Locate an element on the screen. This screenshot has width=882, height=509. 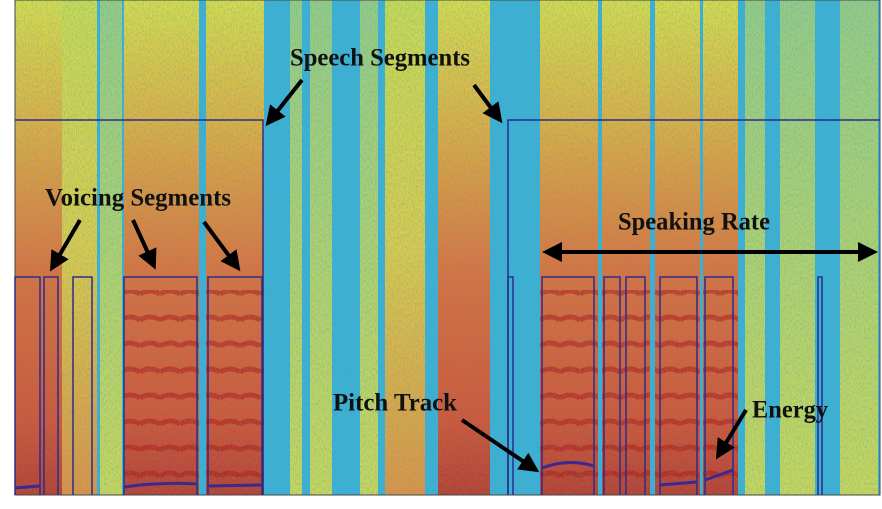
label: Energy is located at coordinates (790, 410).